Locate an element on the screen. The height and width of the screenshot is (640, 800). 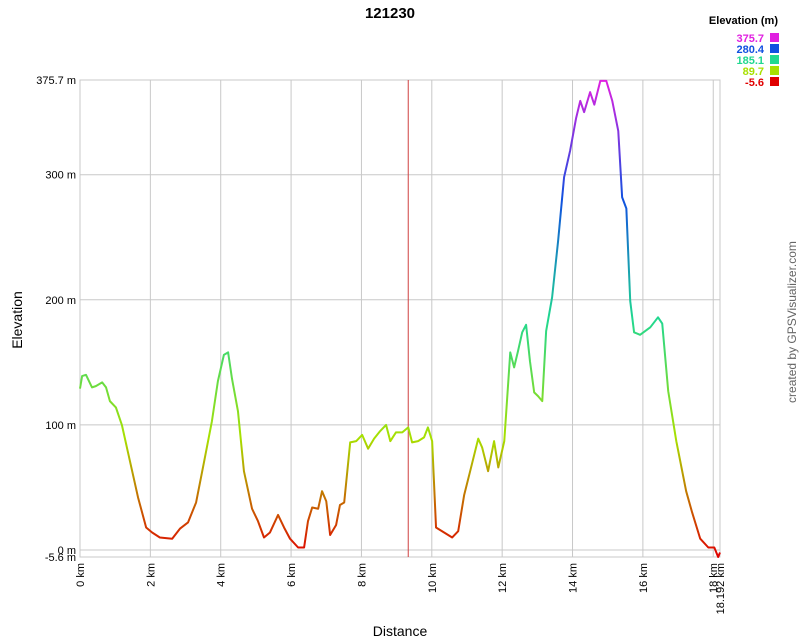
x-tick-label: 18 km is located at coordinates (714, 578).